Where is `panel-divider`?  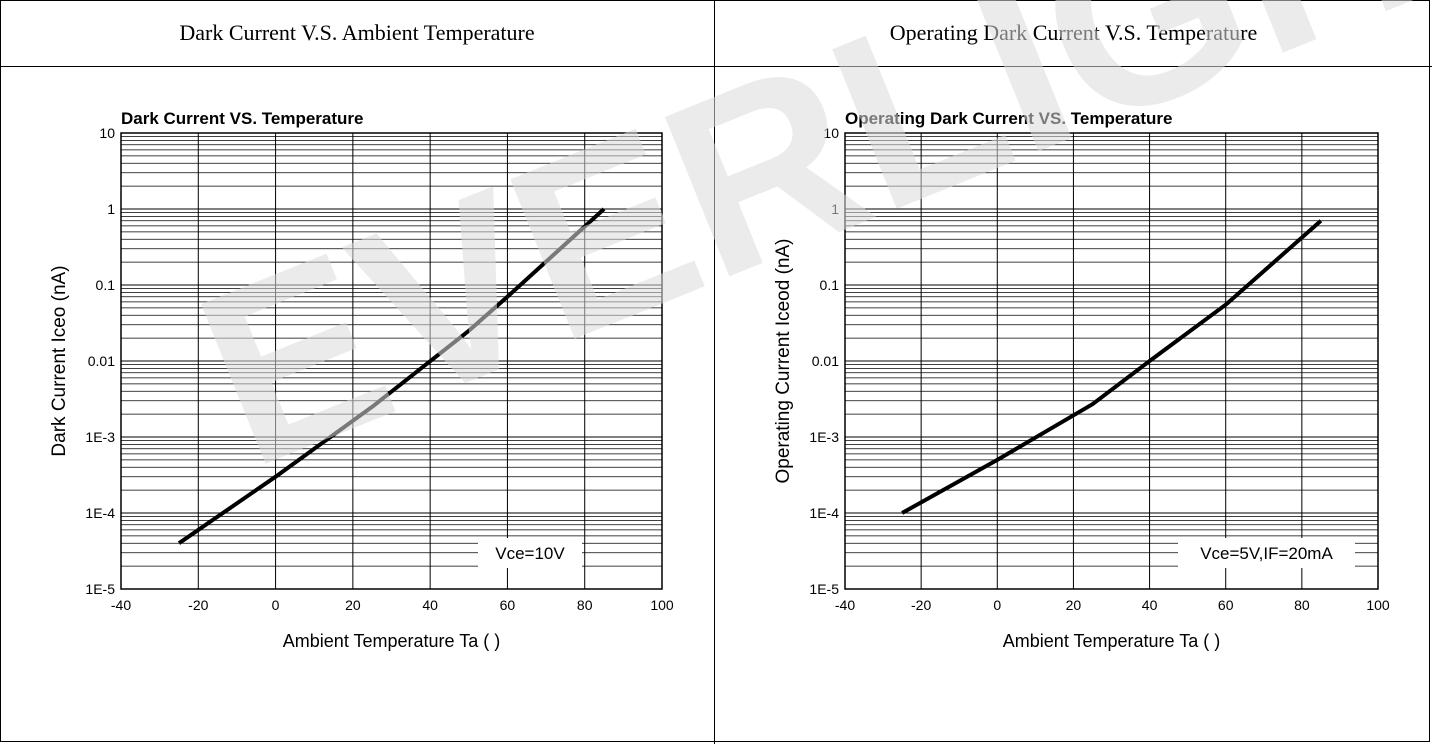 panel-divider is located at coordinates (714, 372).